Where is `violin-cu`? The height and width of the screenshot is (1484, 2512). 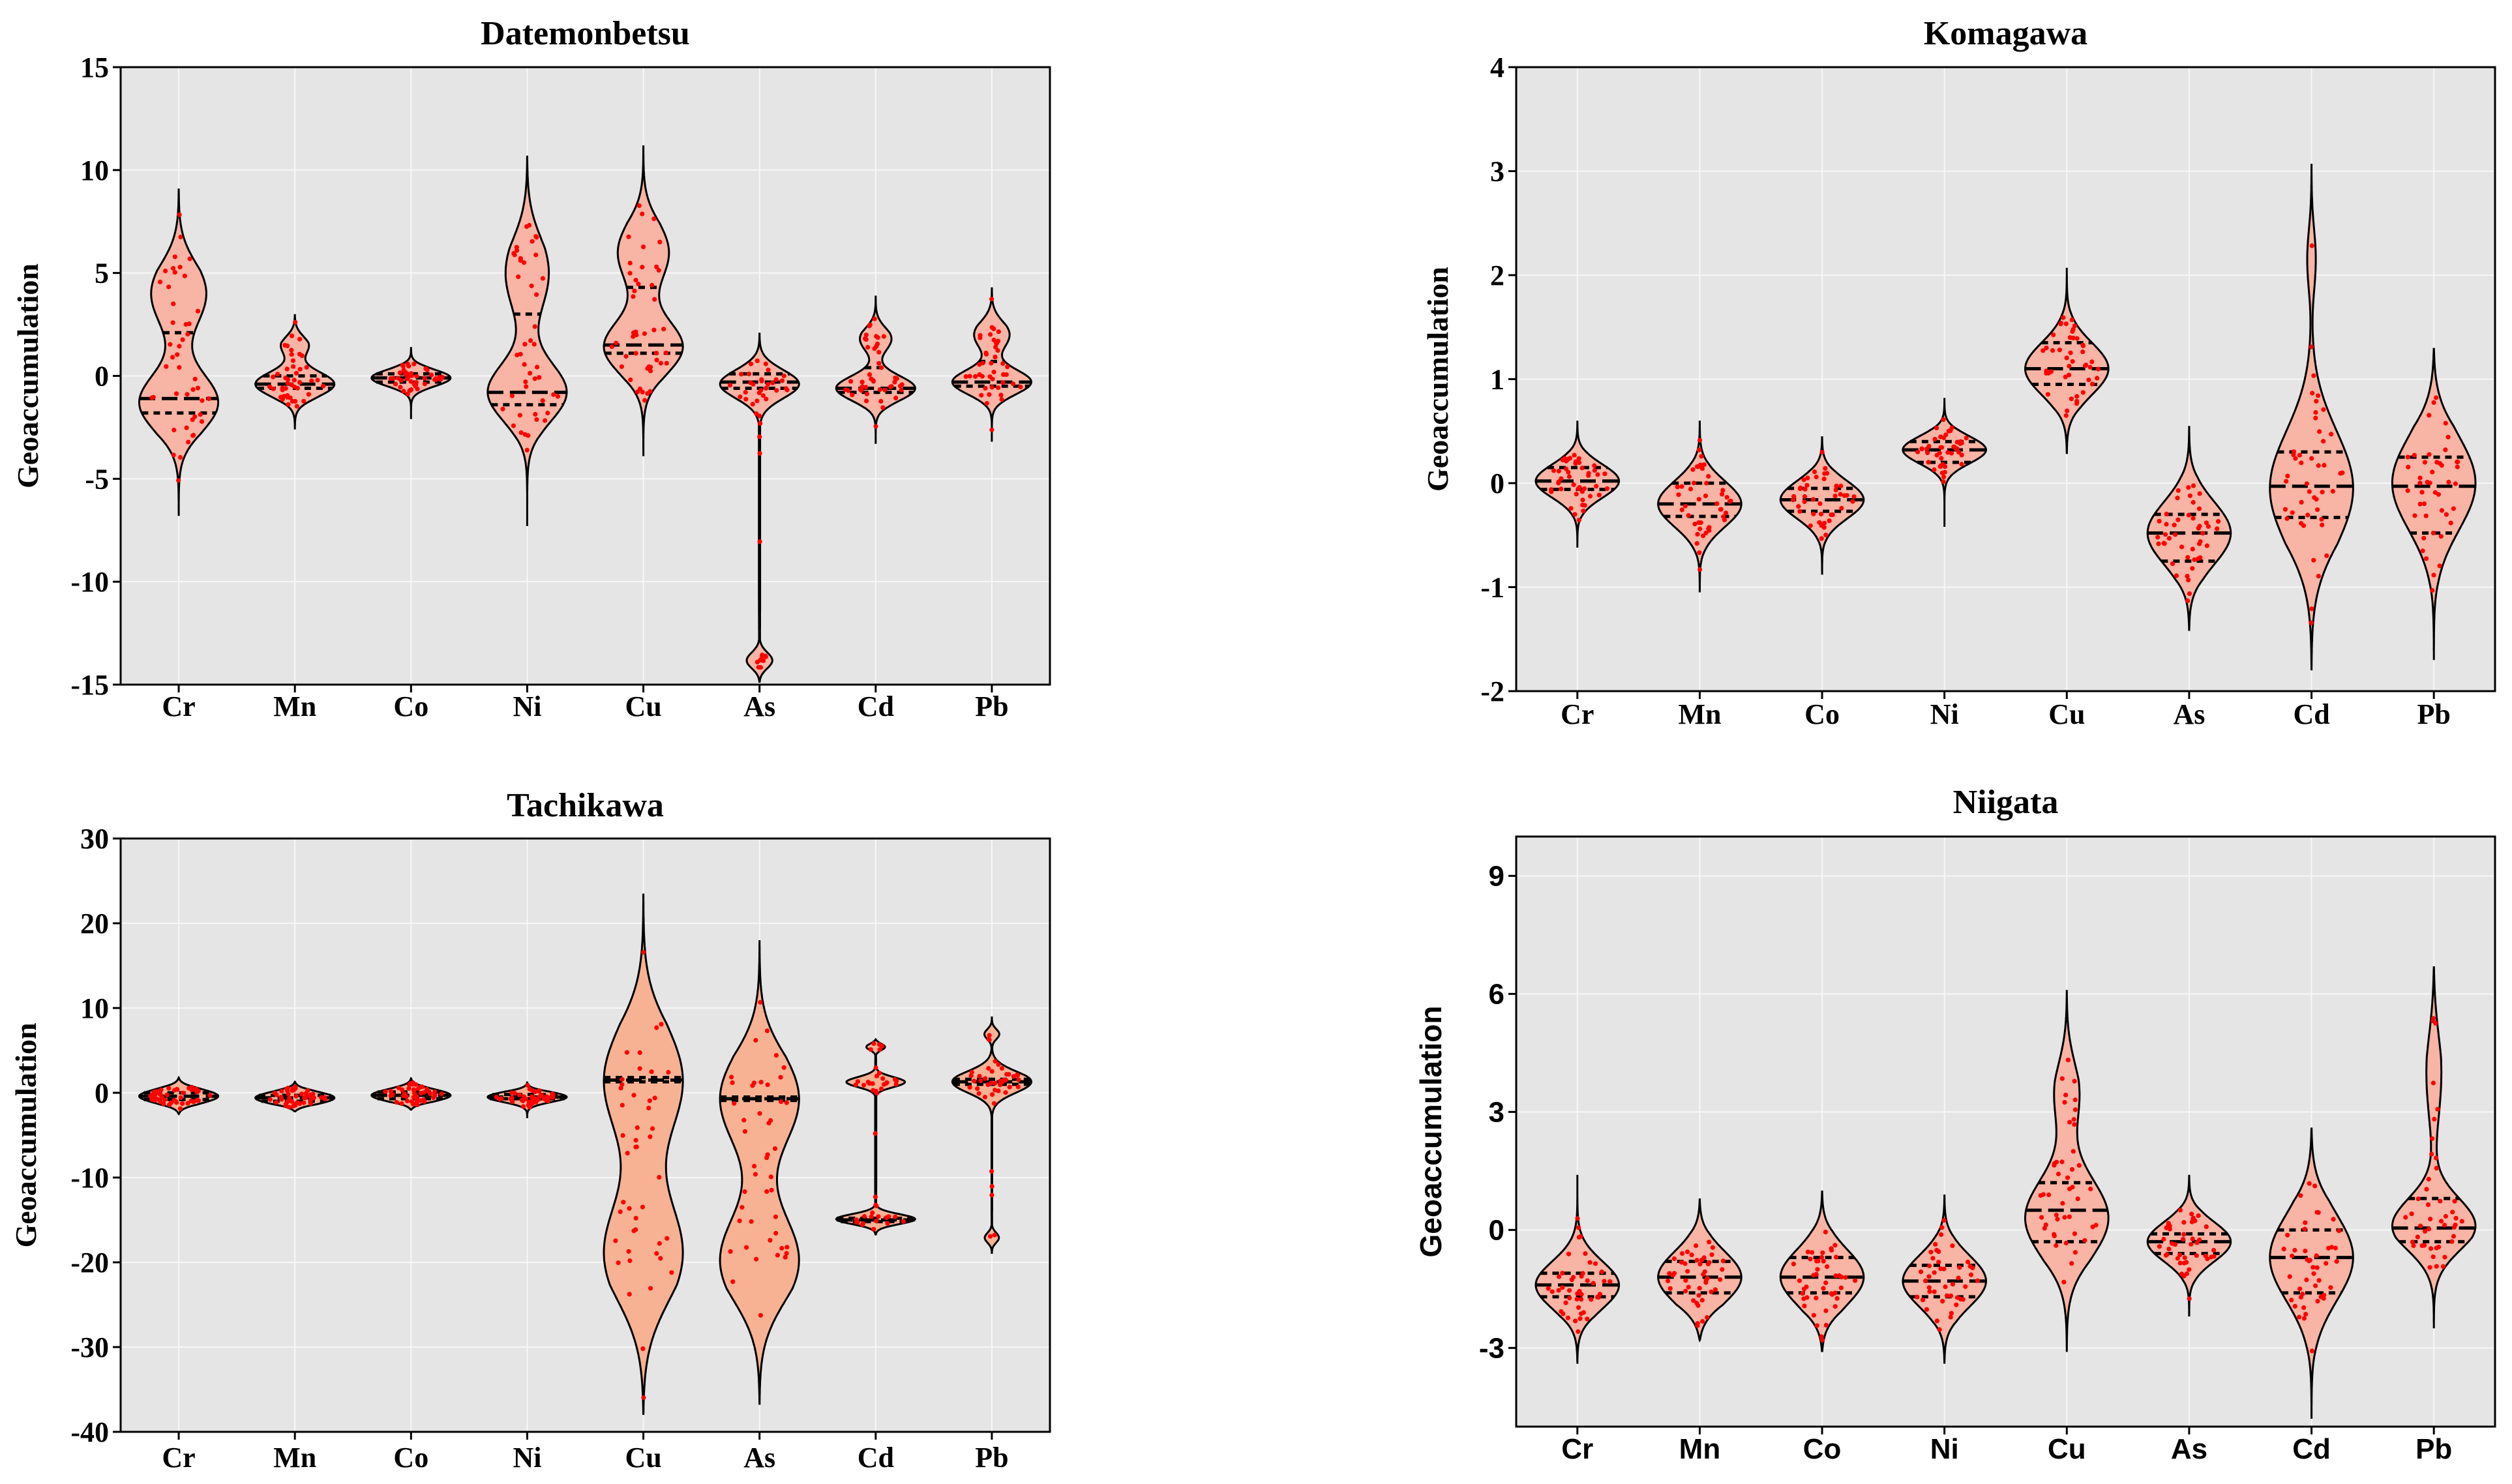 violin-cu is located at coordinates (2067, 1171).